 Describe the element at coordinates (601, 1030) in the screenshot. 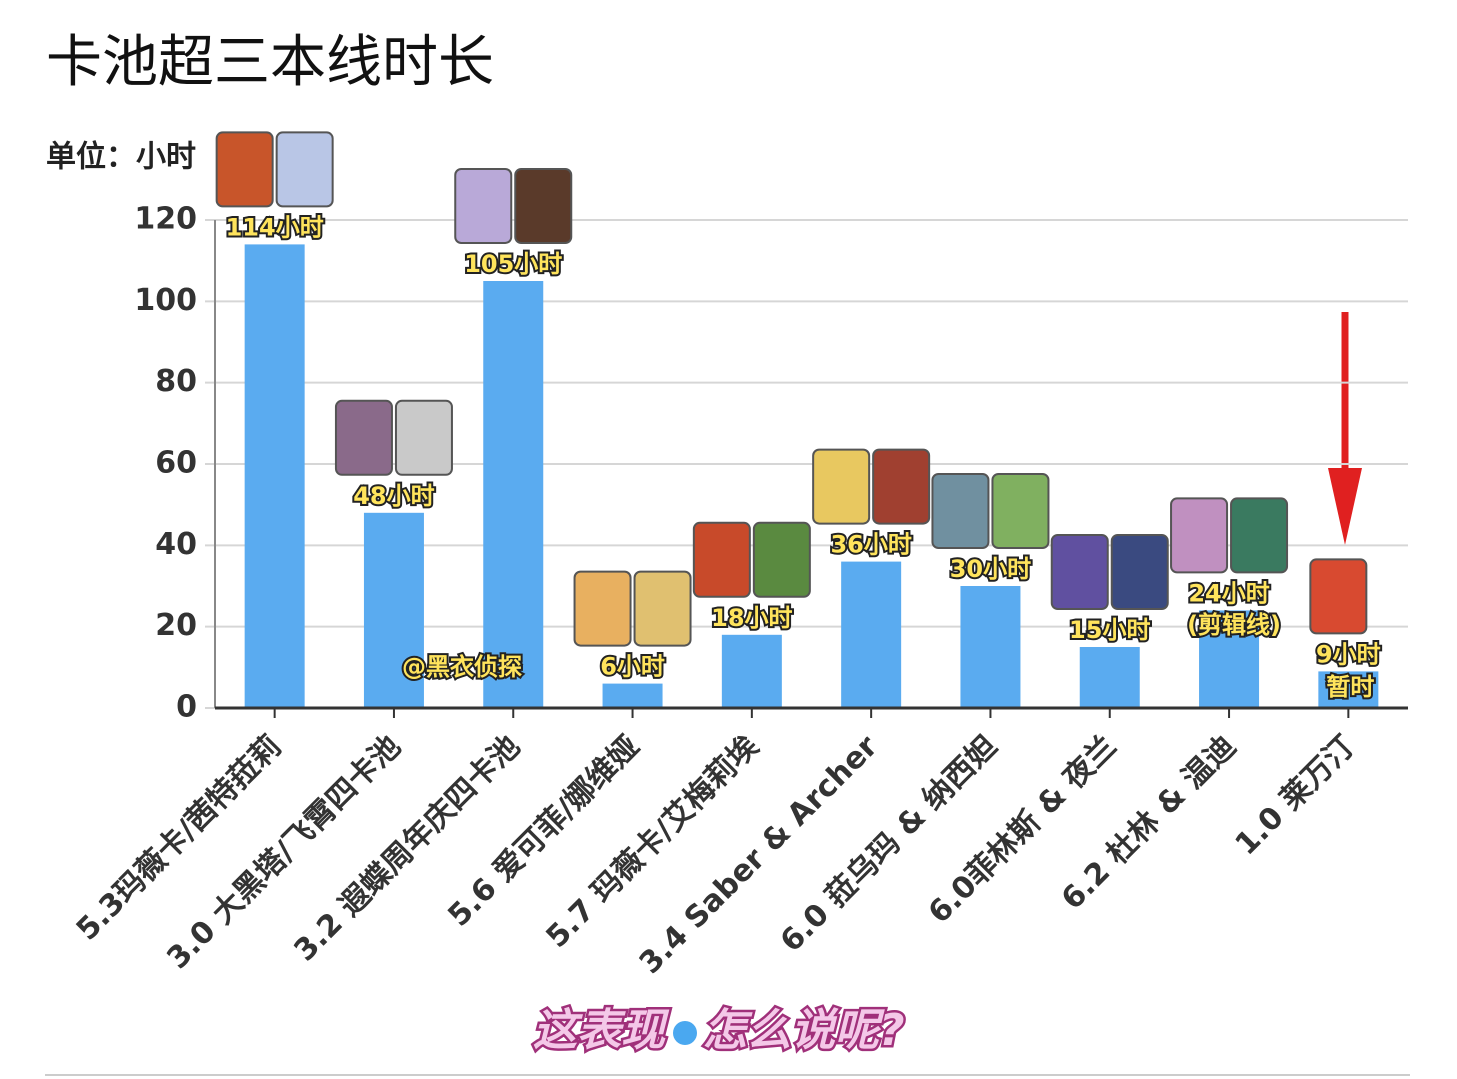

I see `caption: 这表现` at that location.